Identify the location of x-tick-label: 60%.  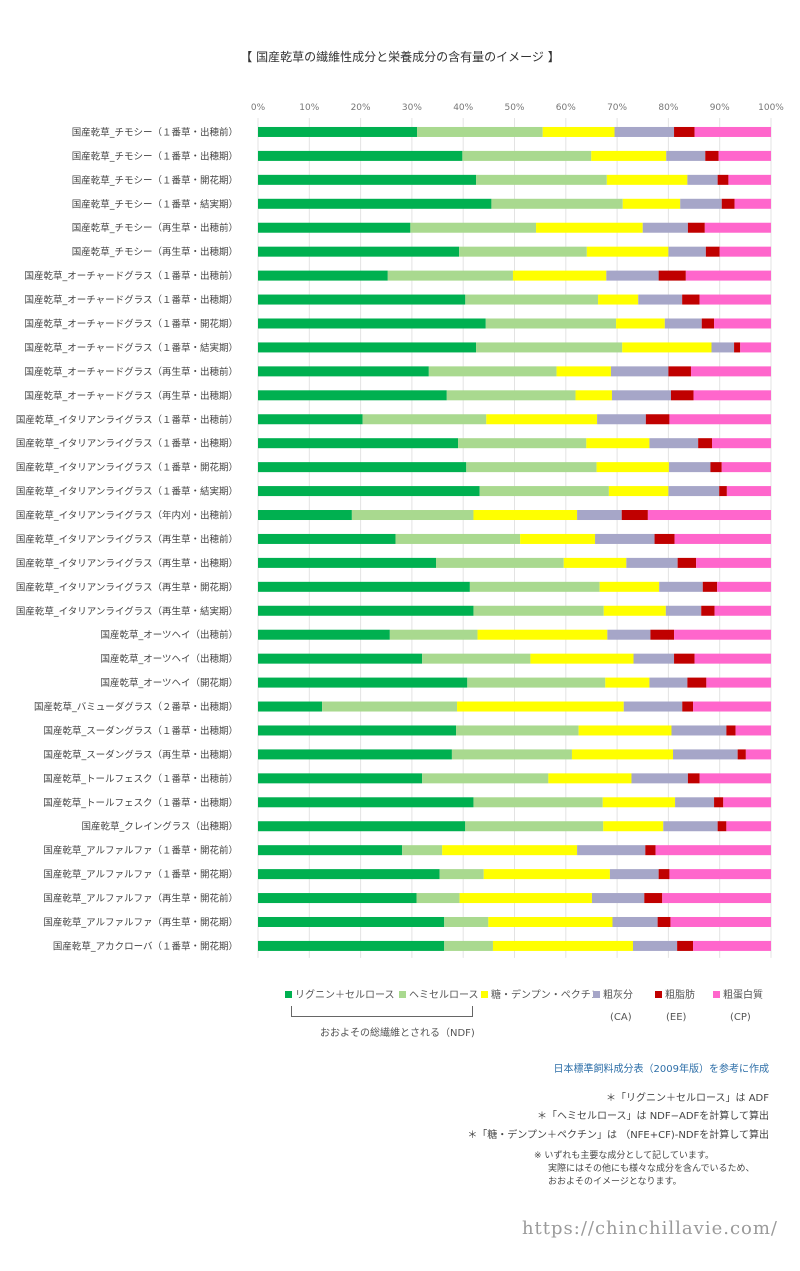
(566, 108).